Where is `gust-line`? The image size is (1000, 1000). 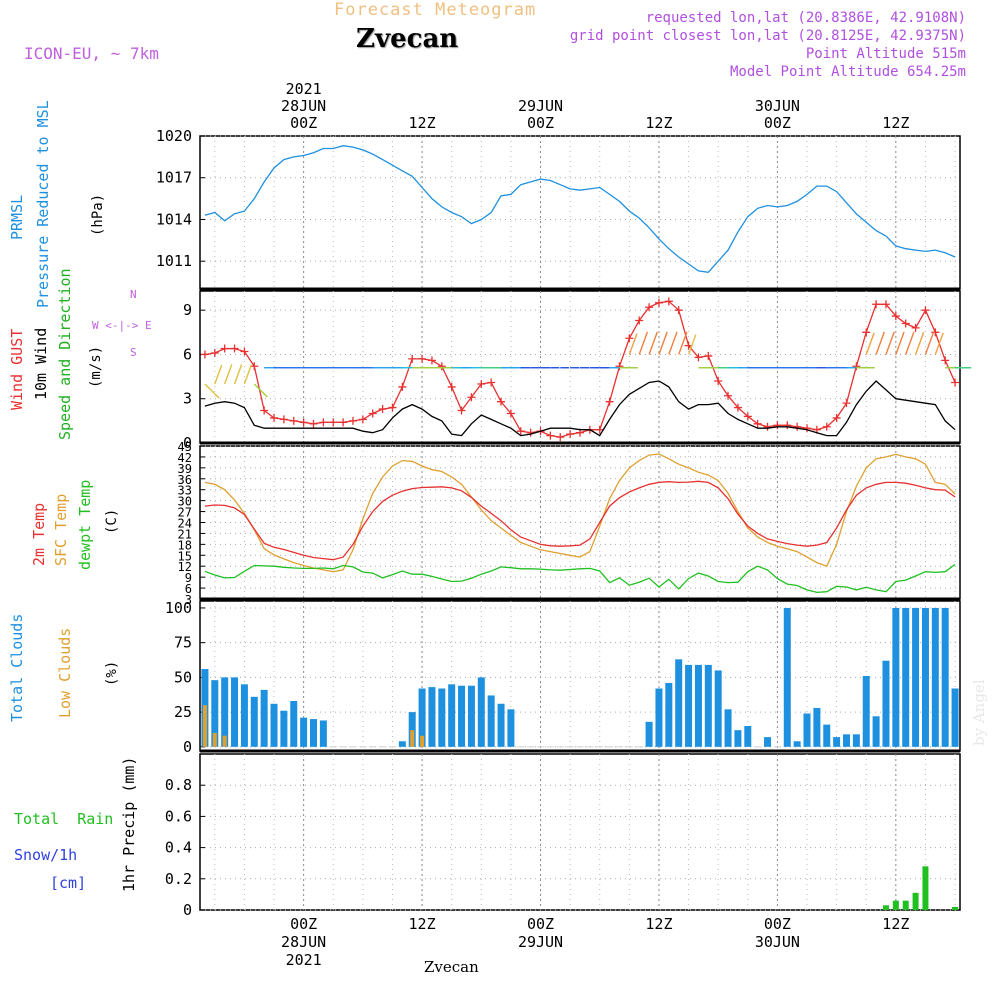 gust-line is located at coordinates (580, 369).